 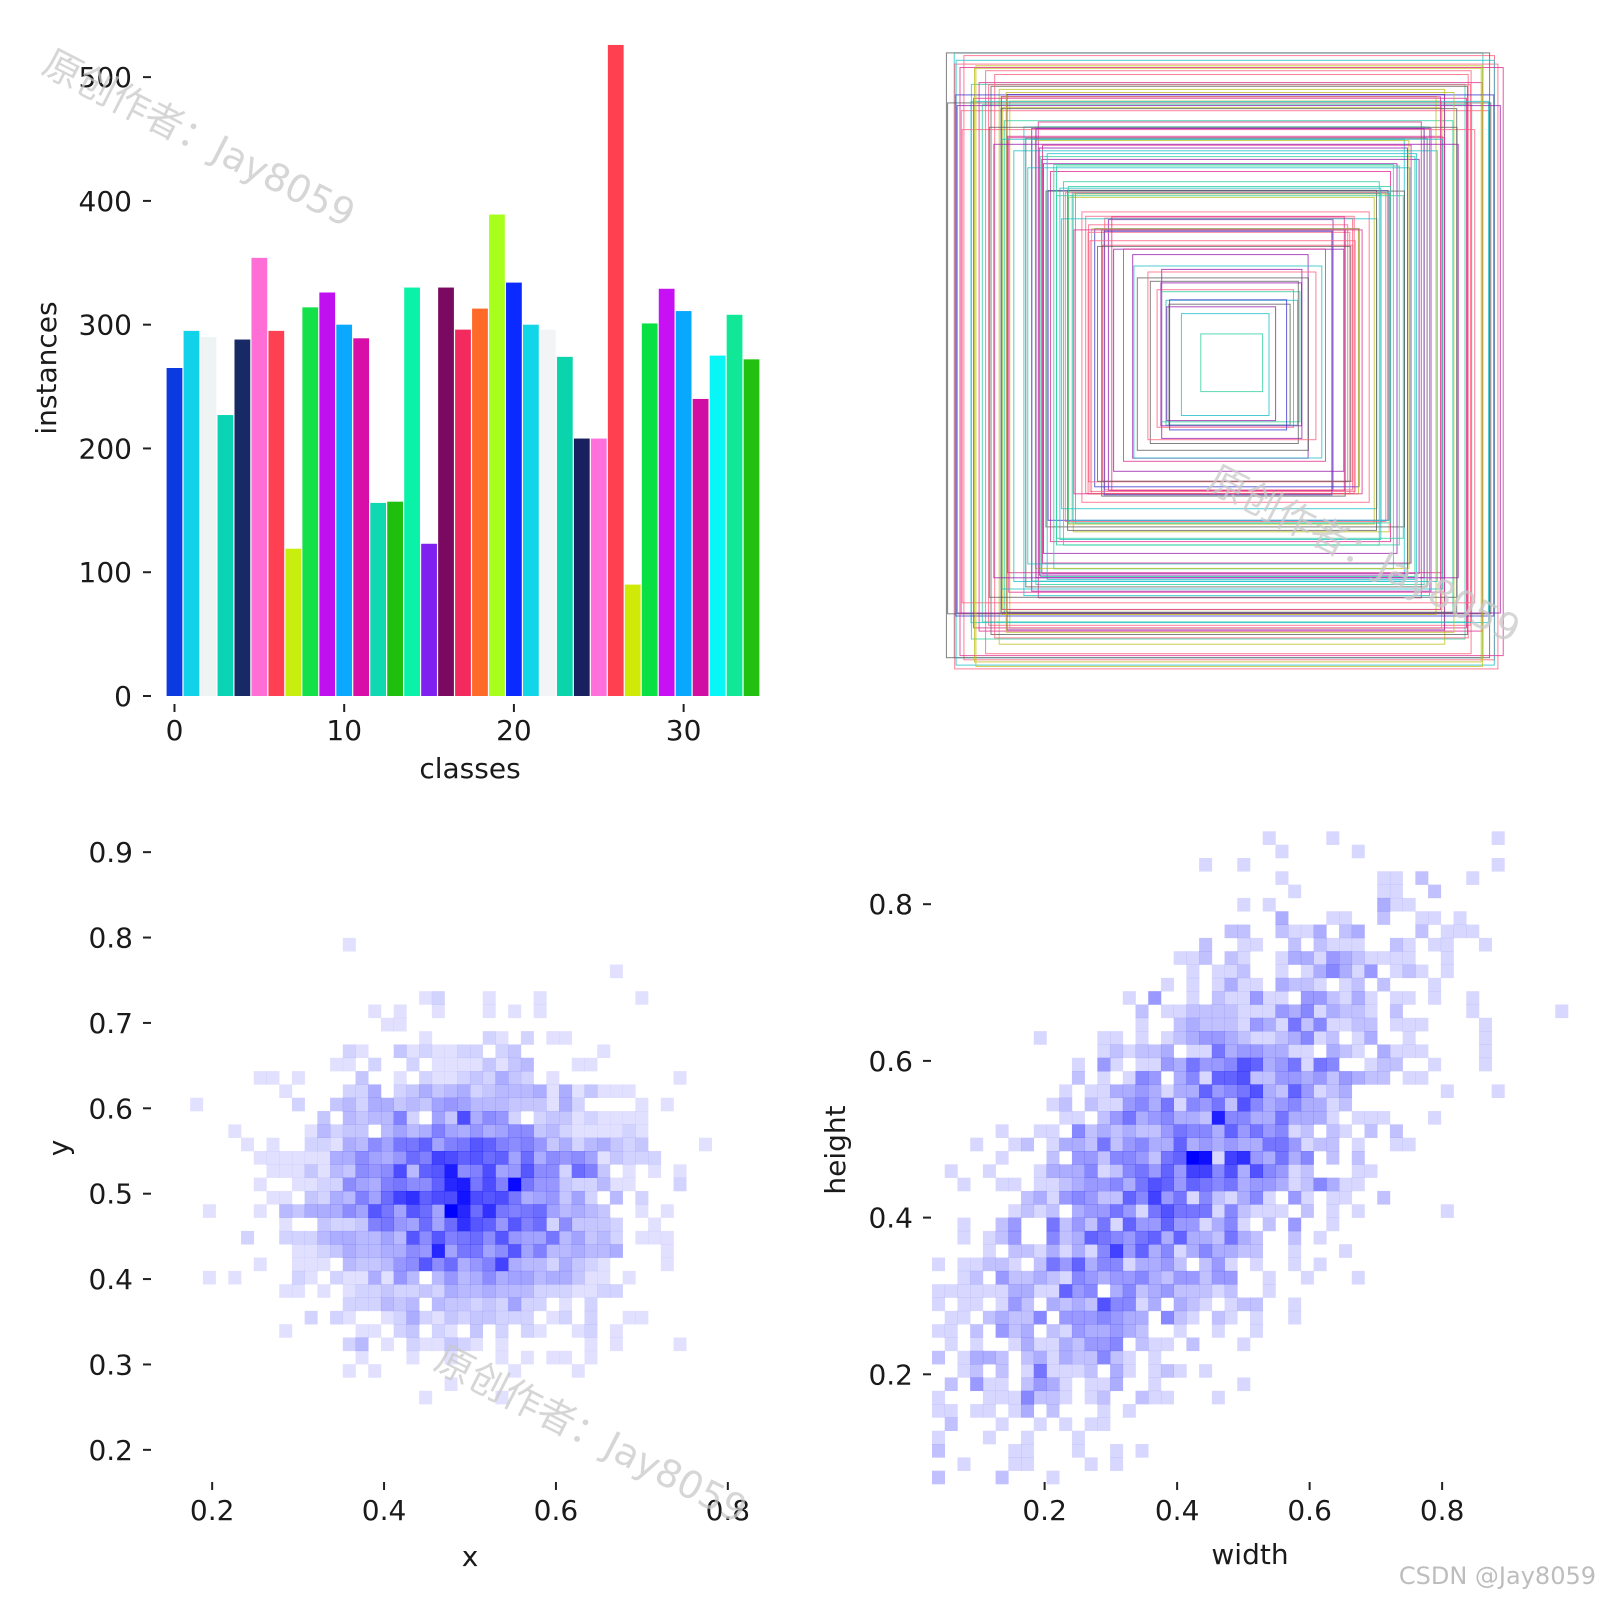 What do you see at coordinates (470, 1556) in the screenshot?
I see `x-axis-label: x` at bounding box center [470, 1556].